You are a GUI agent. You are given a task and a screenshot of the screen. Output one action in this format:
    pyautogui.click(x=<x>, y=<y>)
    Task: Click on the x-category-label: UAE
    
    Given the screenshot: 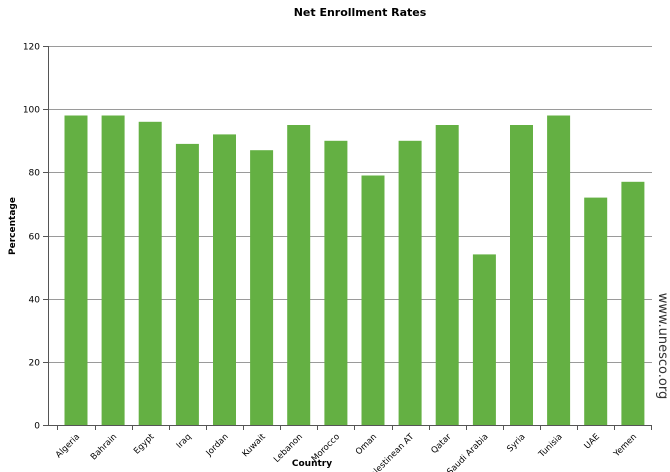 What is the action you would take?
    pyautogui.click(x=592, y=441)
    